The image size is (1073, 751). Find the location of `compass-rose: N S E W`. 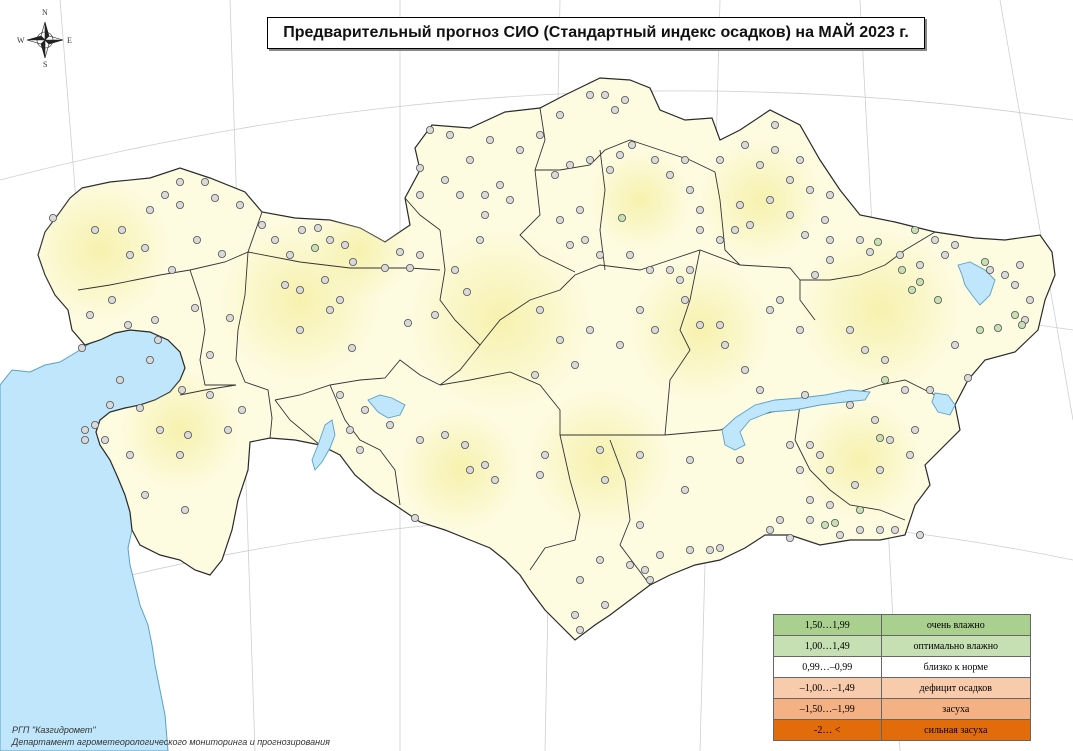

compass-rose: N S E W is located at coordinates (44, 38).